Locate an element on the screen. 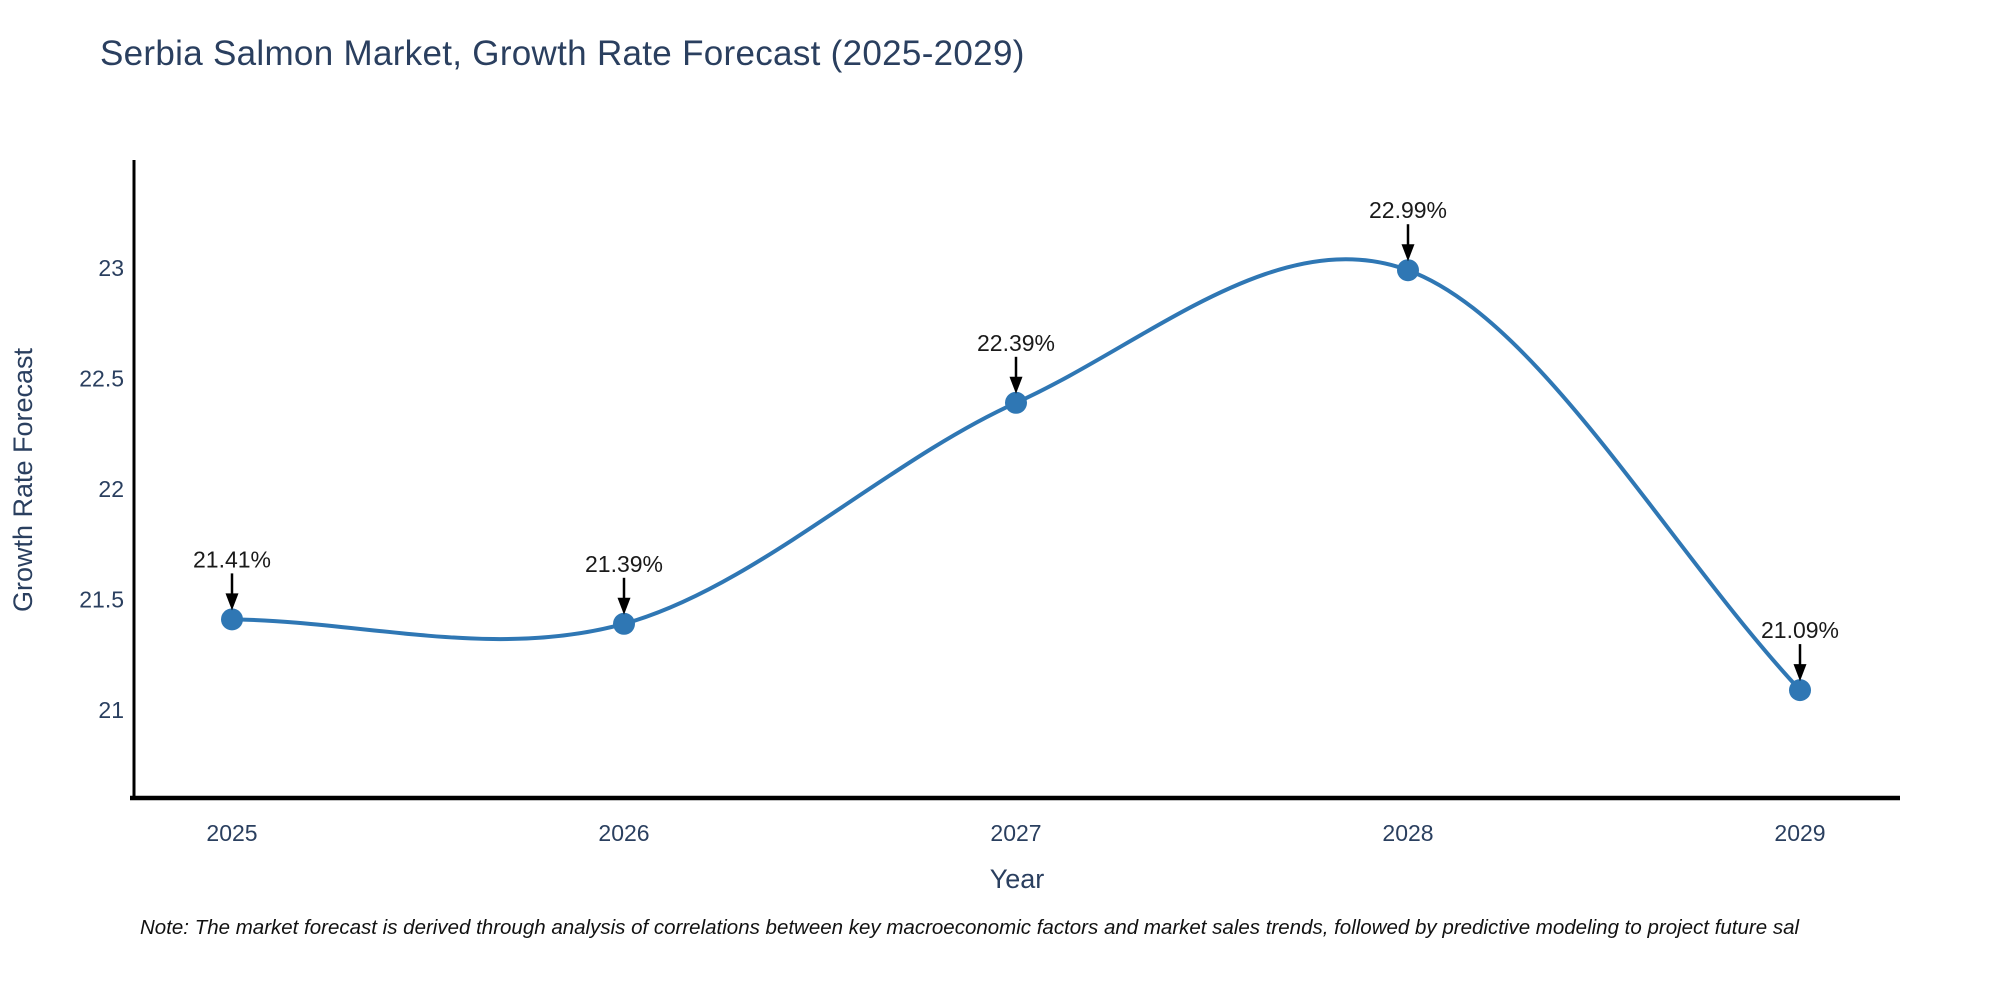 This screenshot has height=1000, width=2000. y-tick-label: 21.5 is located at coordinates (101, 600).